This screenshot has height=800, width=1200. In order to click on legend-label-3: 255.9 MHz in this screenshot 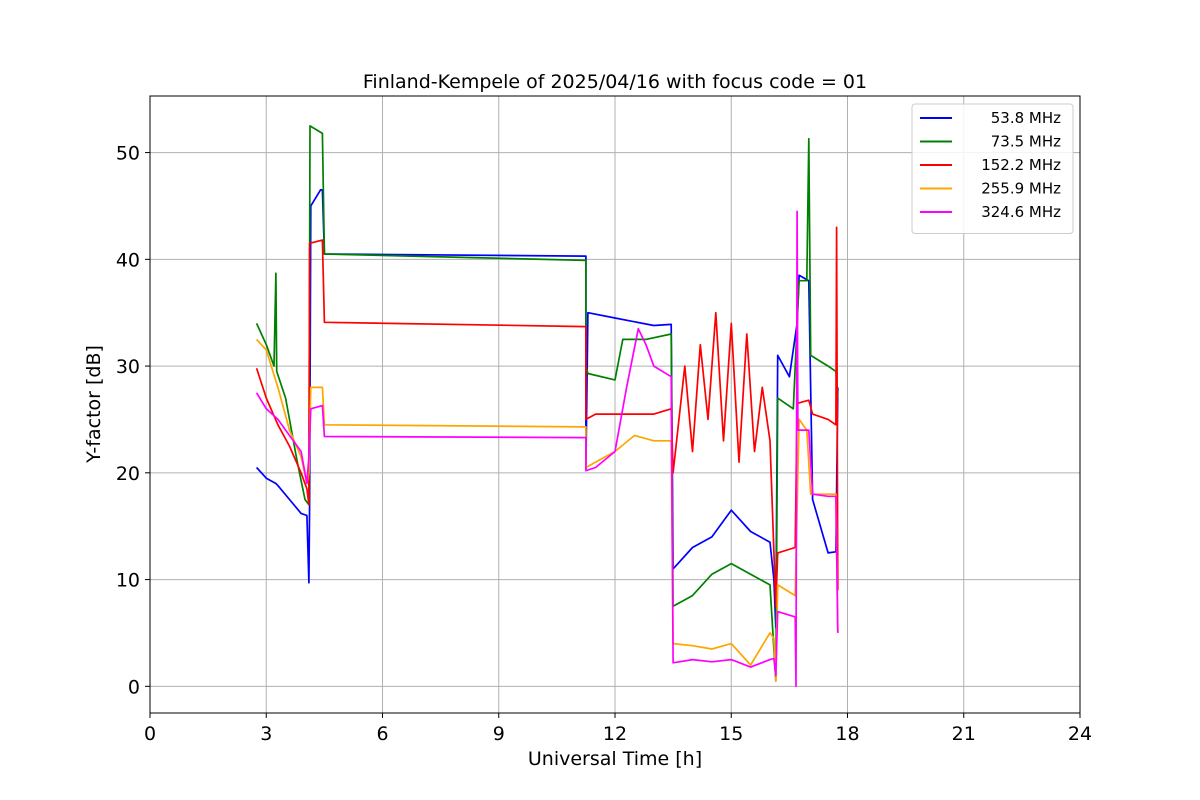, I will do `click(1021, 189)`.